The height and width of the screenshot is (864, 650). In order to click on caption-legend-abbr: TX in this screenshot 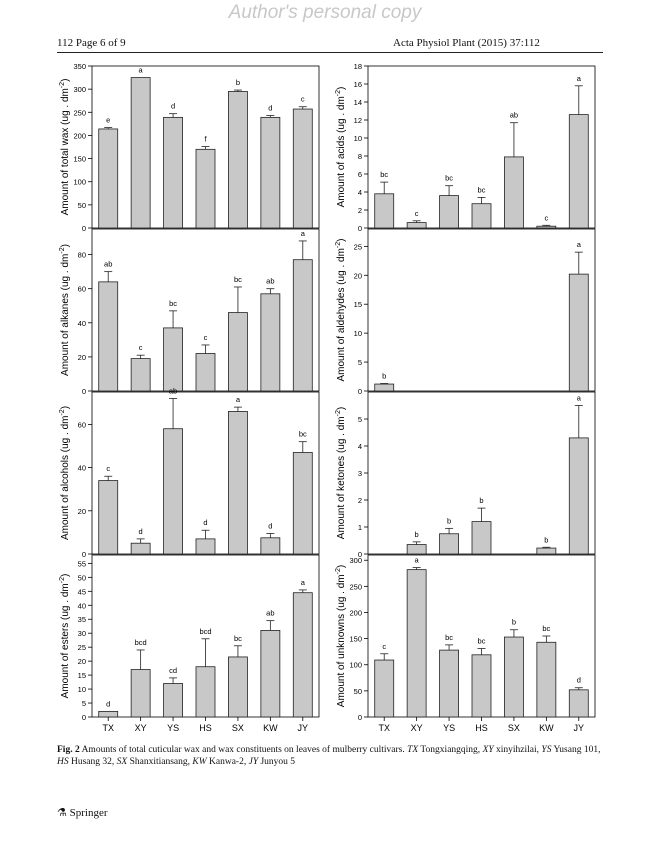, I will do `click(413, 750)`.